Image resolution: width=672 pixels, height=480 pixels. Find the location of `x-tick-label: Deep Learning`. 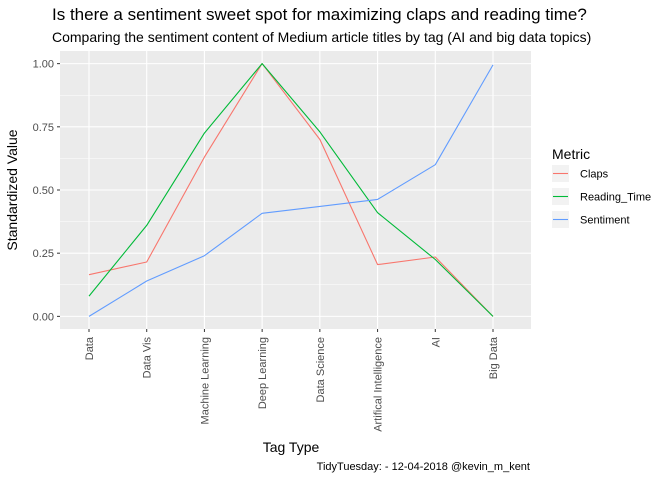

x-tick-label: Deep Learning is located at coordinates (263, 373).